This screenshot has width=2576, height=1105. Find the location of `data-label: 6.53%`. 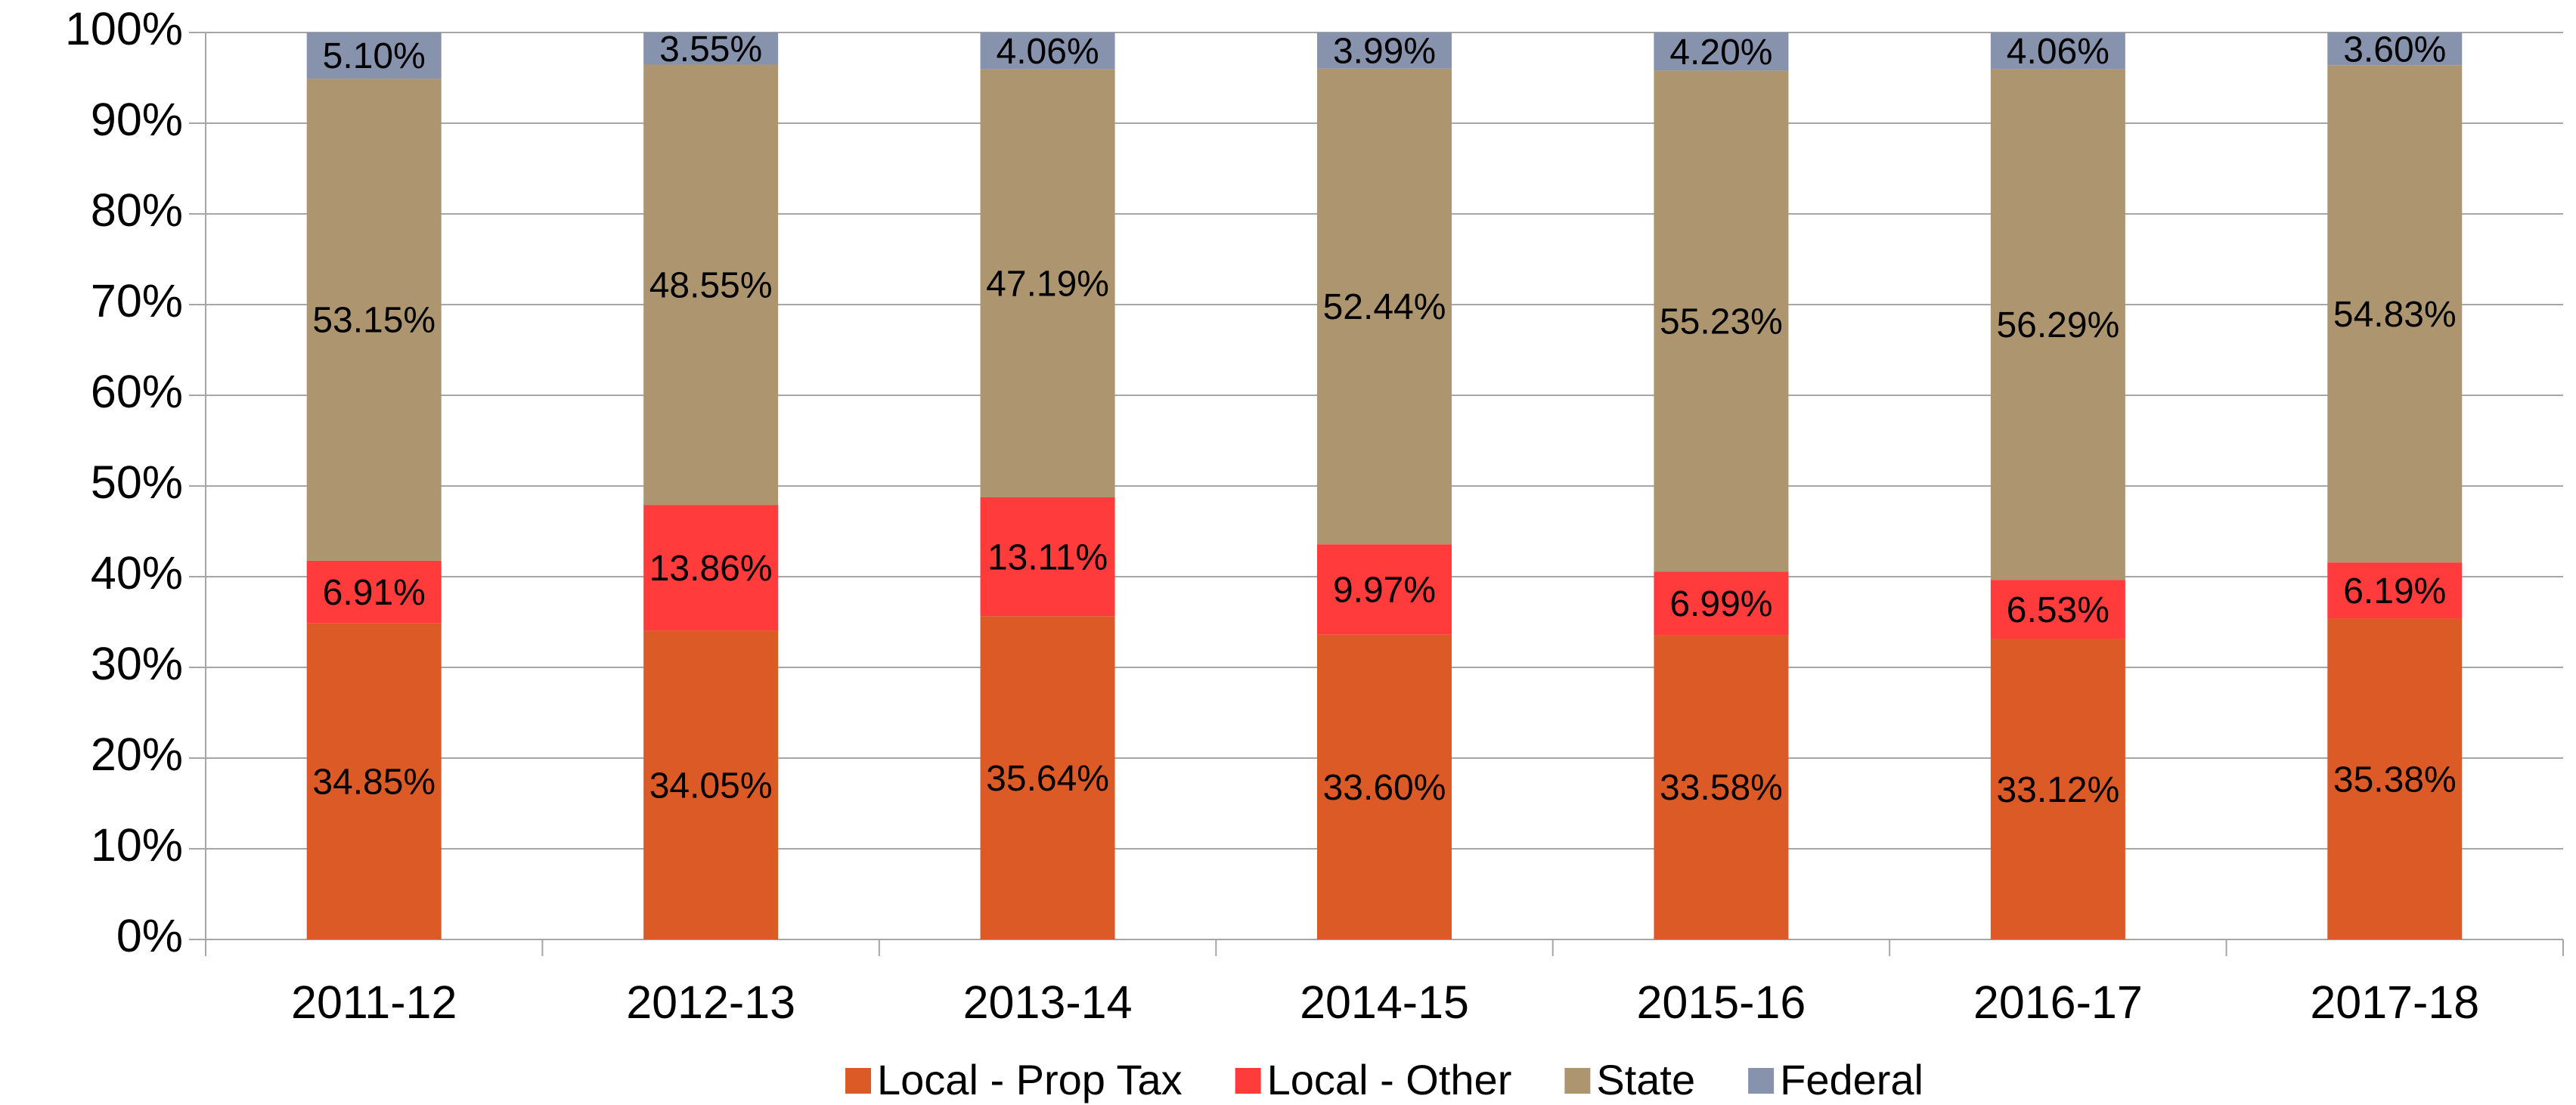

data-label: 6.53% is located at coordinates (2058, 610).